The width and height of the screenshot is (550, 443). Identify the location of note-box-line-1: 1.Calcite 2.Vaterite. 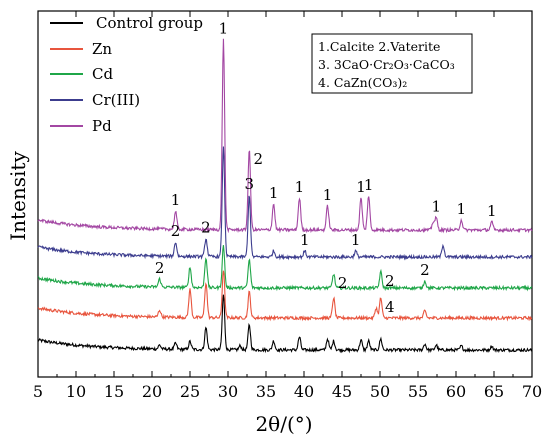
(379, 46).